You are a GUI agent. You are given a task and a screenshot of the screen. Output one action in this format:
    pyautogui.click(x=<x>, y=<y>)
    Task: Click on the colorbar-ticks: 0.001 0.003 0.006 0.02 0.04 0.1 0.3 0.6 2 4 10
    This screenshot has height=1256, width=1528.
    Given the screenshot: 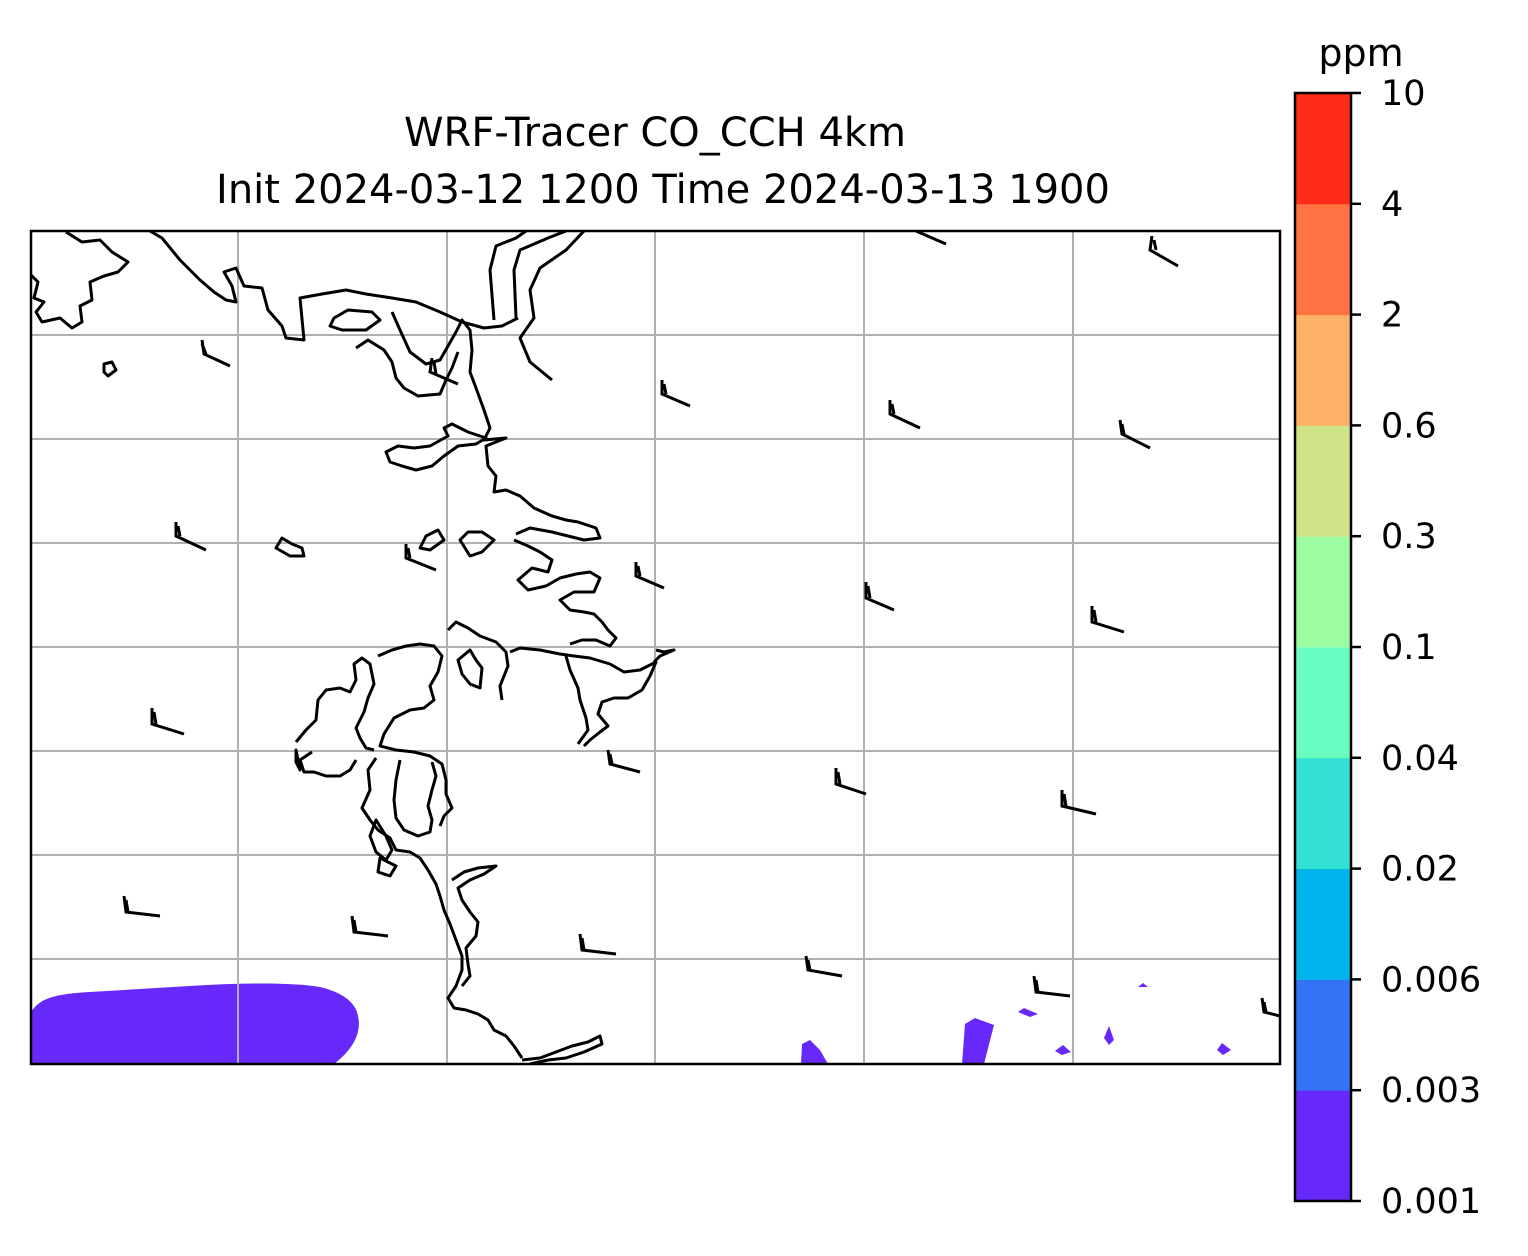 What is the action you would take?
    pyautogui.click(x=1416, y=648)
    